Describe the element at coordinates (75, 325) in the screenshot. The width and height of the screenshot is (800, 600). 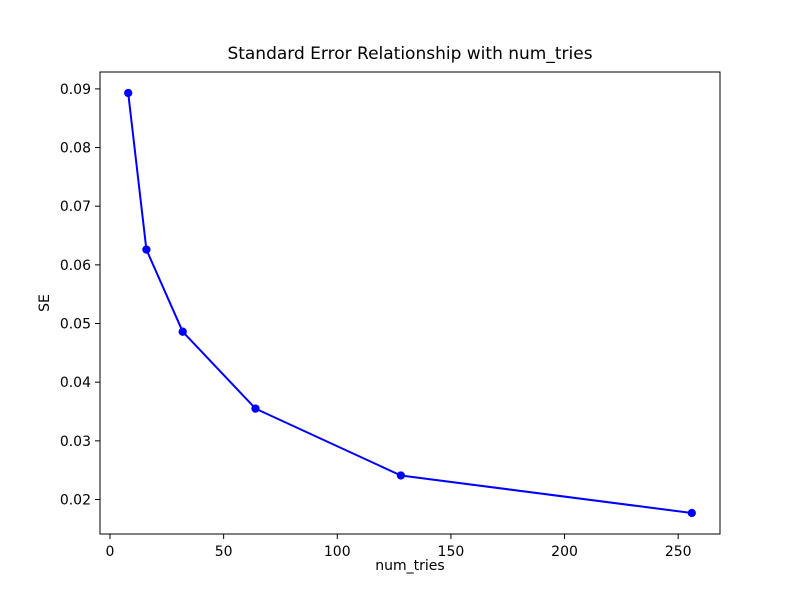
I see `y-tick-label: 0.05` at that location.